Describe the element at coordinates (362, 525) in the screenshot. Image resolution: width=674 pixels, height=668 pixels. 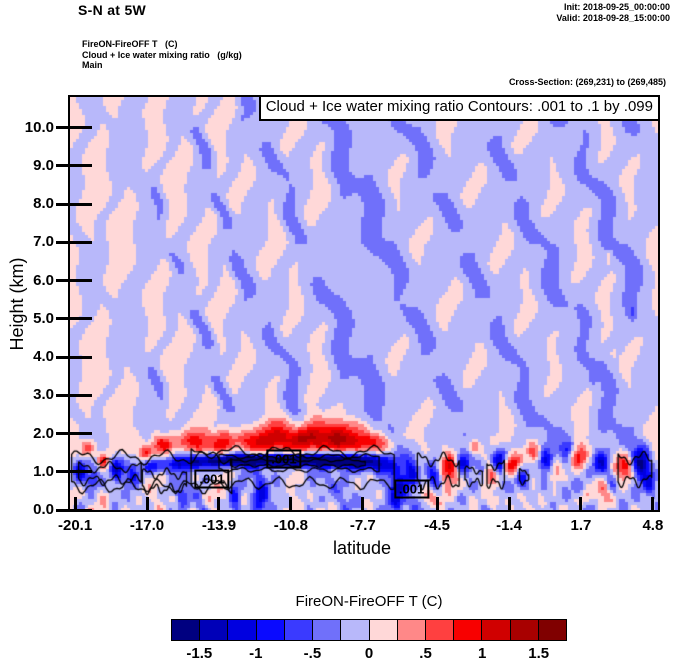
I see `x-axis-tick-label: -7.7` at that location.